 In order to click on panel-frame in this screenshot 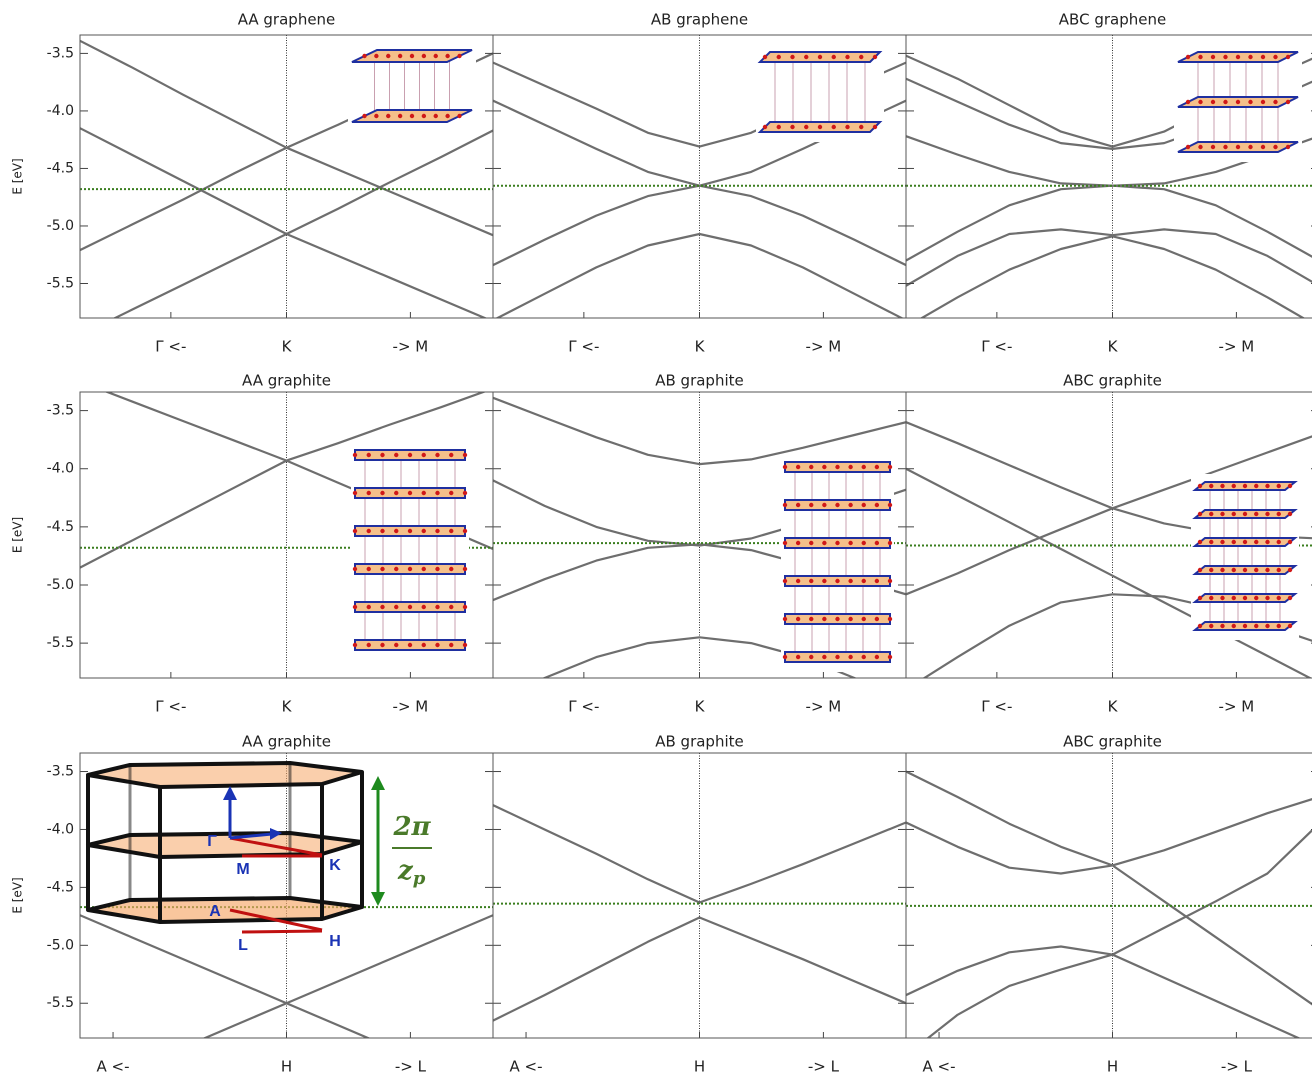, I will do `click(1108, 535)`.